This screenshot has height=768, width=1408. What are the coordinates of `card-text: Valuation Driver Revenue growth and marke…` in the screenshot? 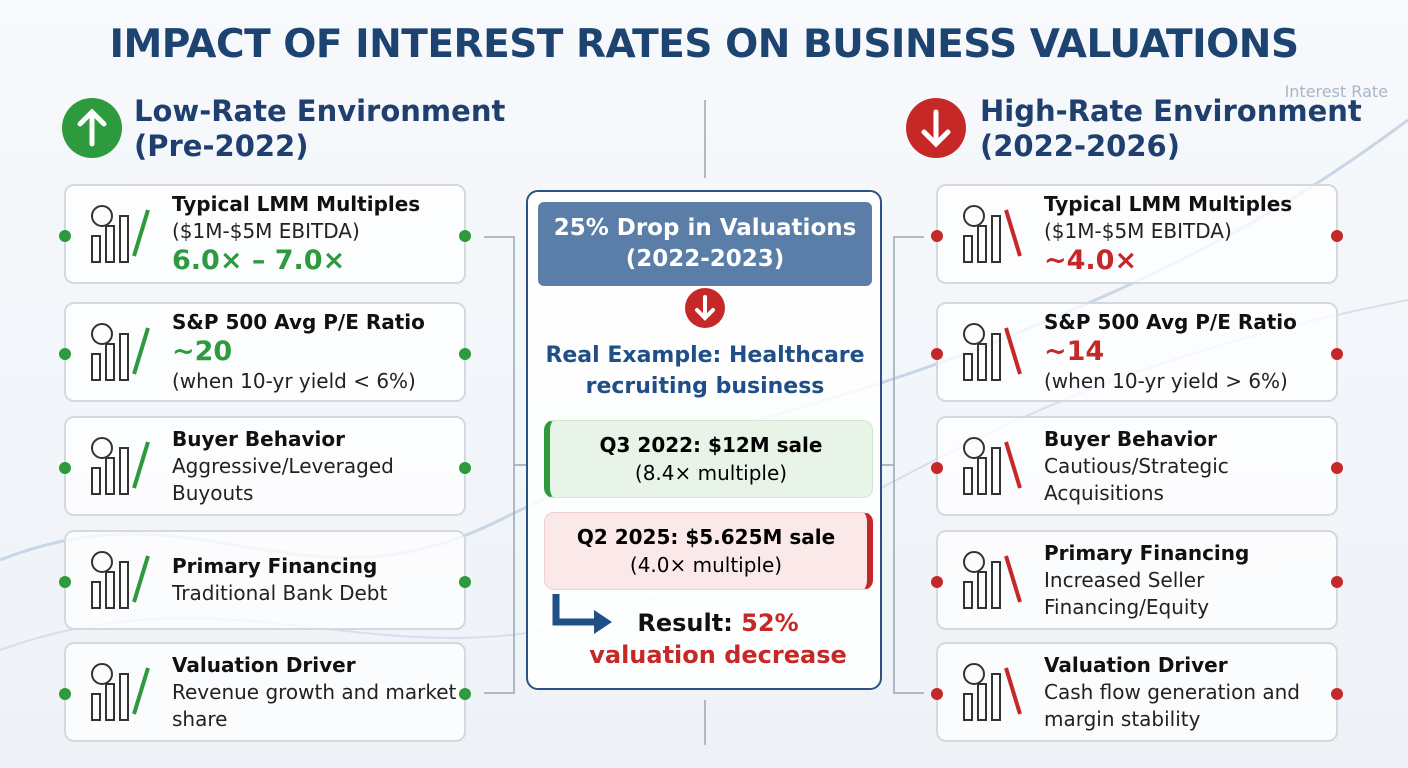 It's located at (318, 692).